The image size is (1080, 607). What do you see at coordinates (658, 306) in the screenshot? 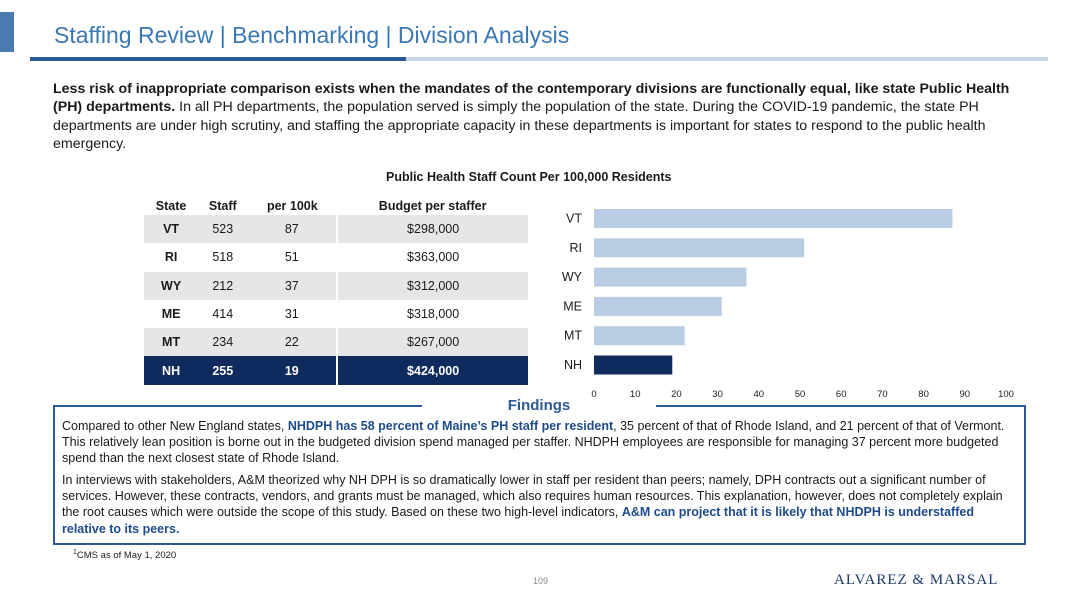
I see `bar-me` at bounding box center [658, 306].